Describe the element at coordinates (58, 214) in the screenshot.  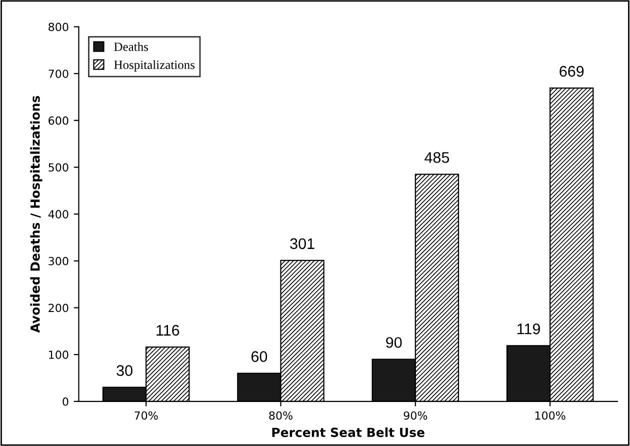
I see `y-tick-label: 400` at that location.